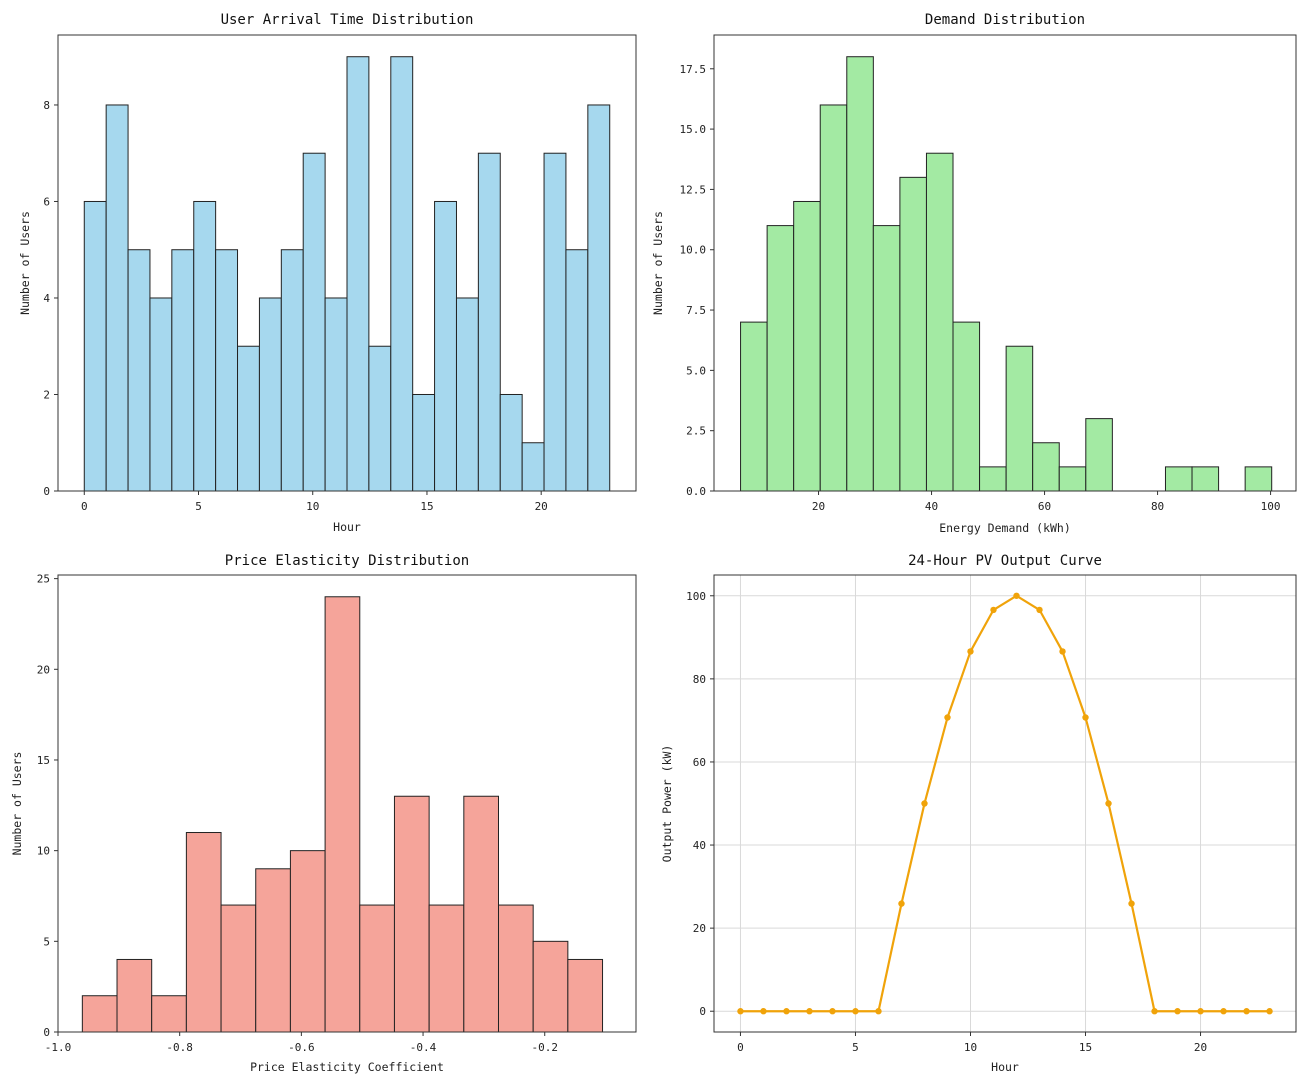 This screenshot has height=1080, width=1303. I want to click on demand-y-axis-label: Number of Users, so click(658, 263).